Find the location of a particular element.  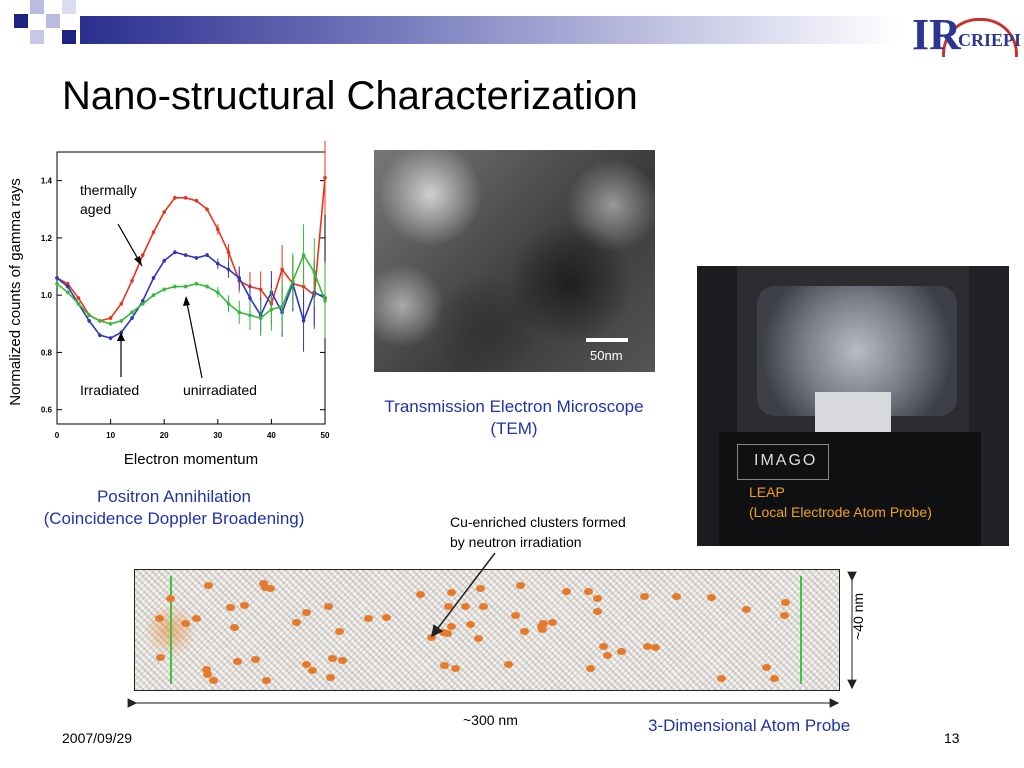

leap-photo: IMAGO LEAP (Local Electrode Atom Probe) is located at coordinates (853, 406).